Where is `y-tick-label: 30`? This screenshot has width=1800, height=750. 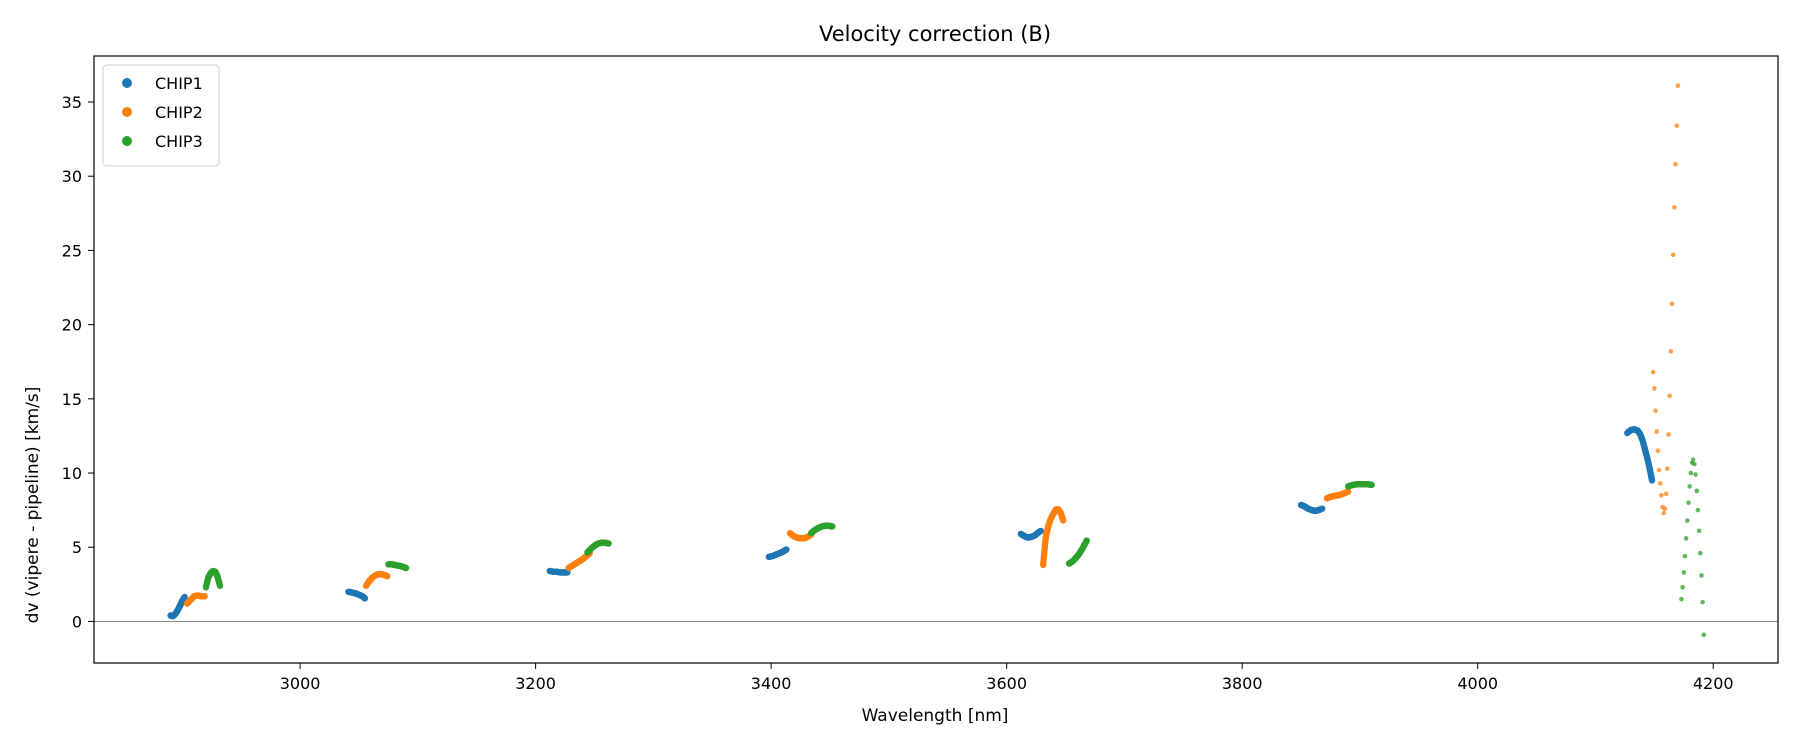 y-tick-label: 30 is located at coordinates (72, 176).